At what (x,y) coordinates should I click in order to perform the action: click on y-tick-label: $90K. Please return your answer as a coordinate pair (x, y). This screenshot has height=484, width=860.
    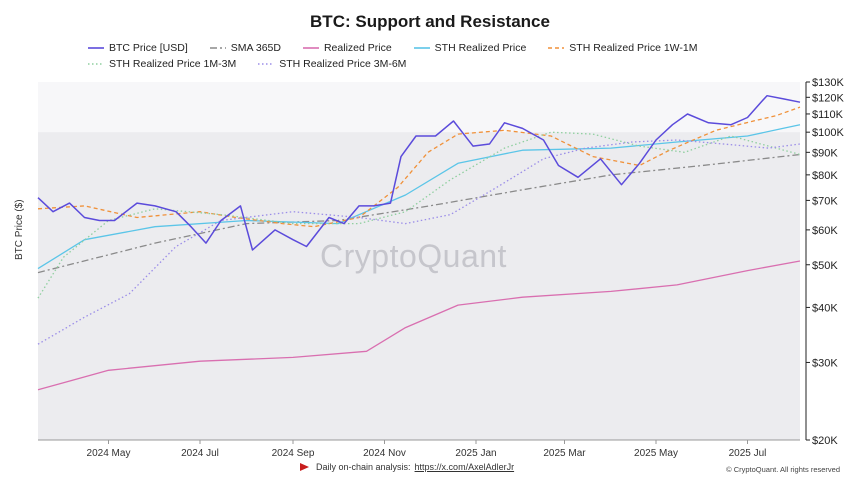
    Looking at the image, I should click on (825, 153).